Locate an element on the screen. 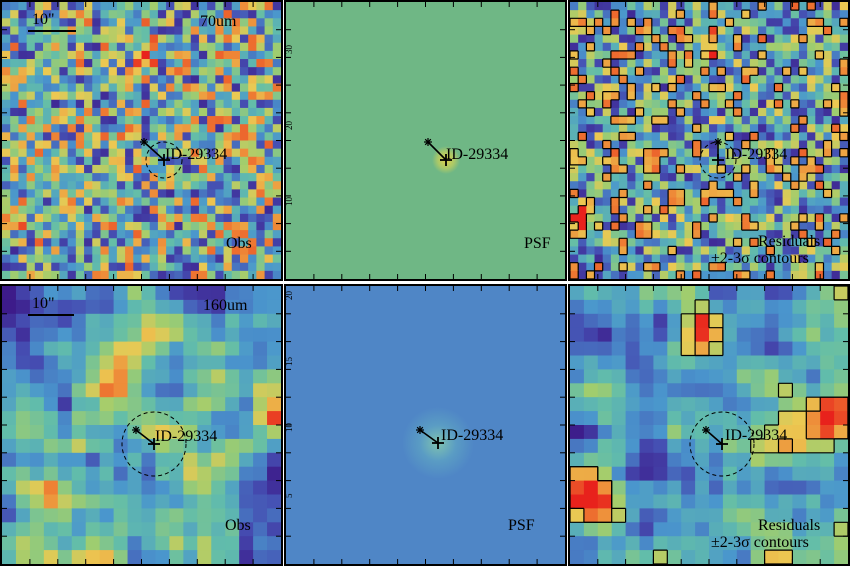  axis-tick-label: 30 is located at coordinates (290, 50).